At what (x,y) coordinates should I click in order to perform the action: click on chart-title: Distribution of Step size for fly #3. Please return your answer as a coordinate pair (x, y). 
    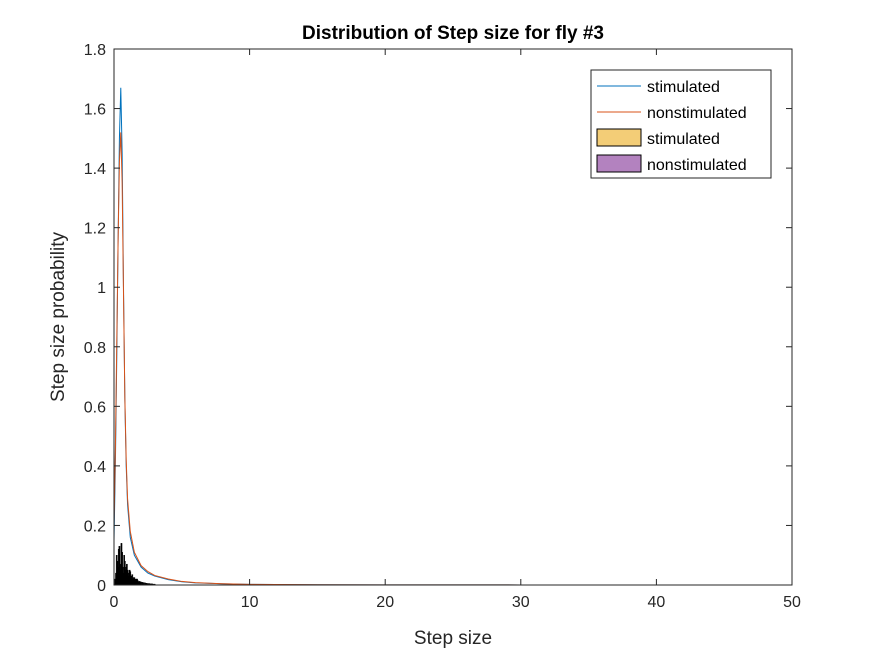
    Looking at the image, I should click on (453, 33).